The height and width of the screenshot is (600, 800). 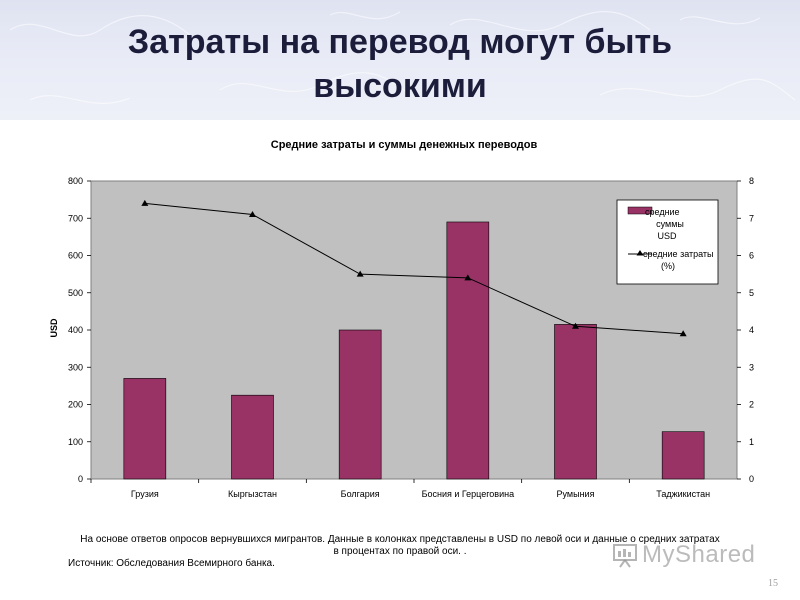 I want to click on slide-title-line2: высокими, so click(x=400, y=86).